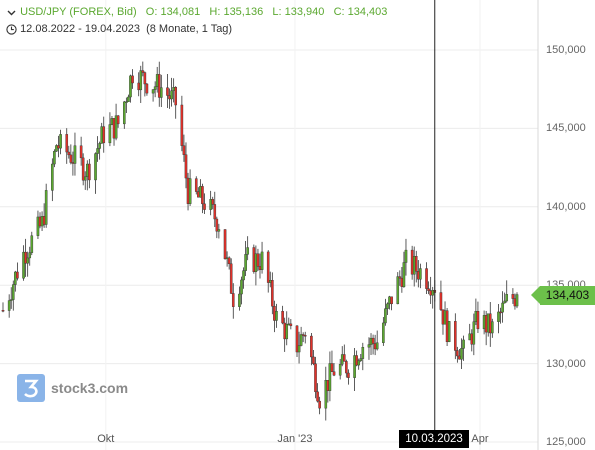 The image size is (595, 450). Describe the element at coordinates (360, 12) in the screenshot. I see `close-value: C: 134,403` at that location.